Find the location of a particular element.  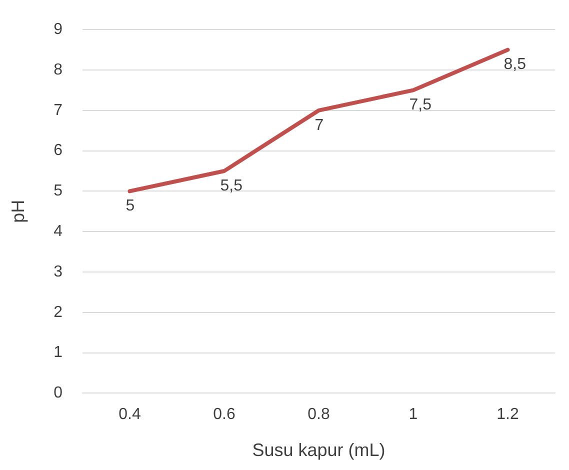

y-tick-label: 1 is located at coordinates (58, 353).